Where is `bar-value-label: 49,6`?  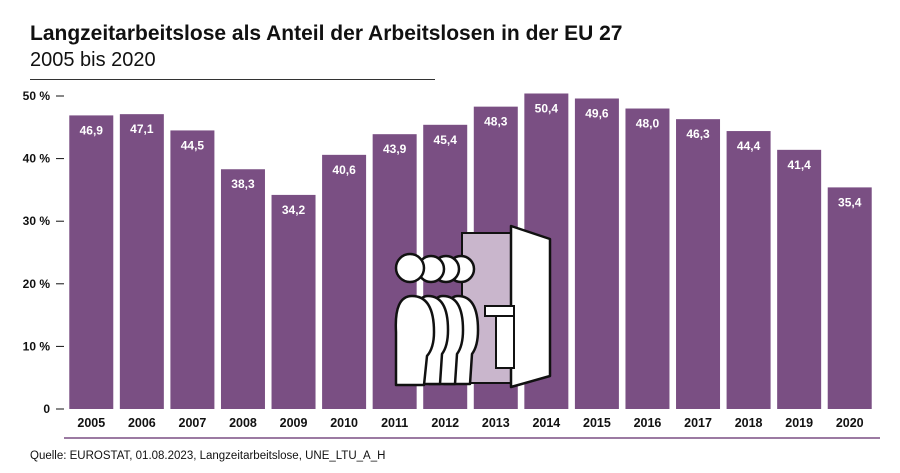
bar-value-label: 49,6 is located at coordinates (597, 114).